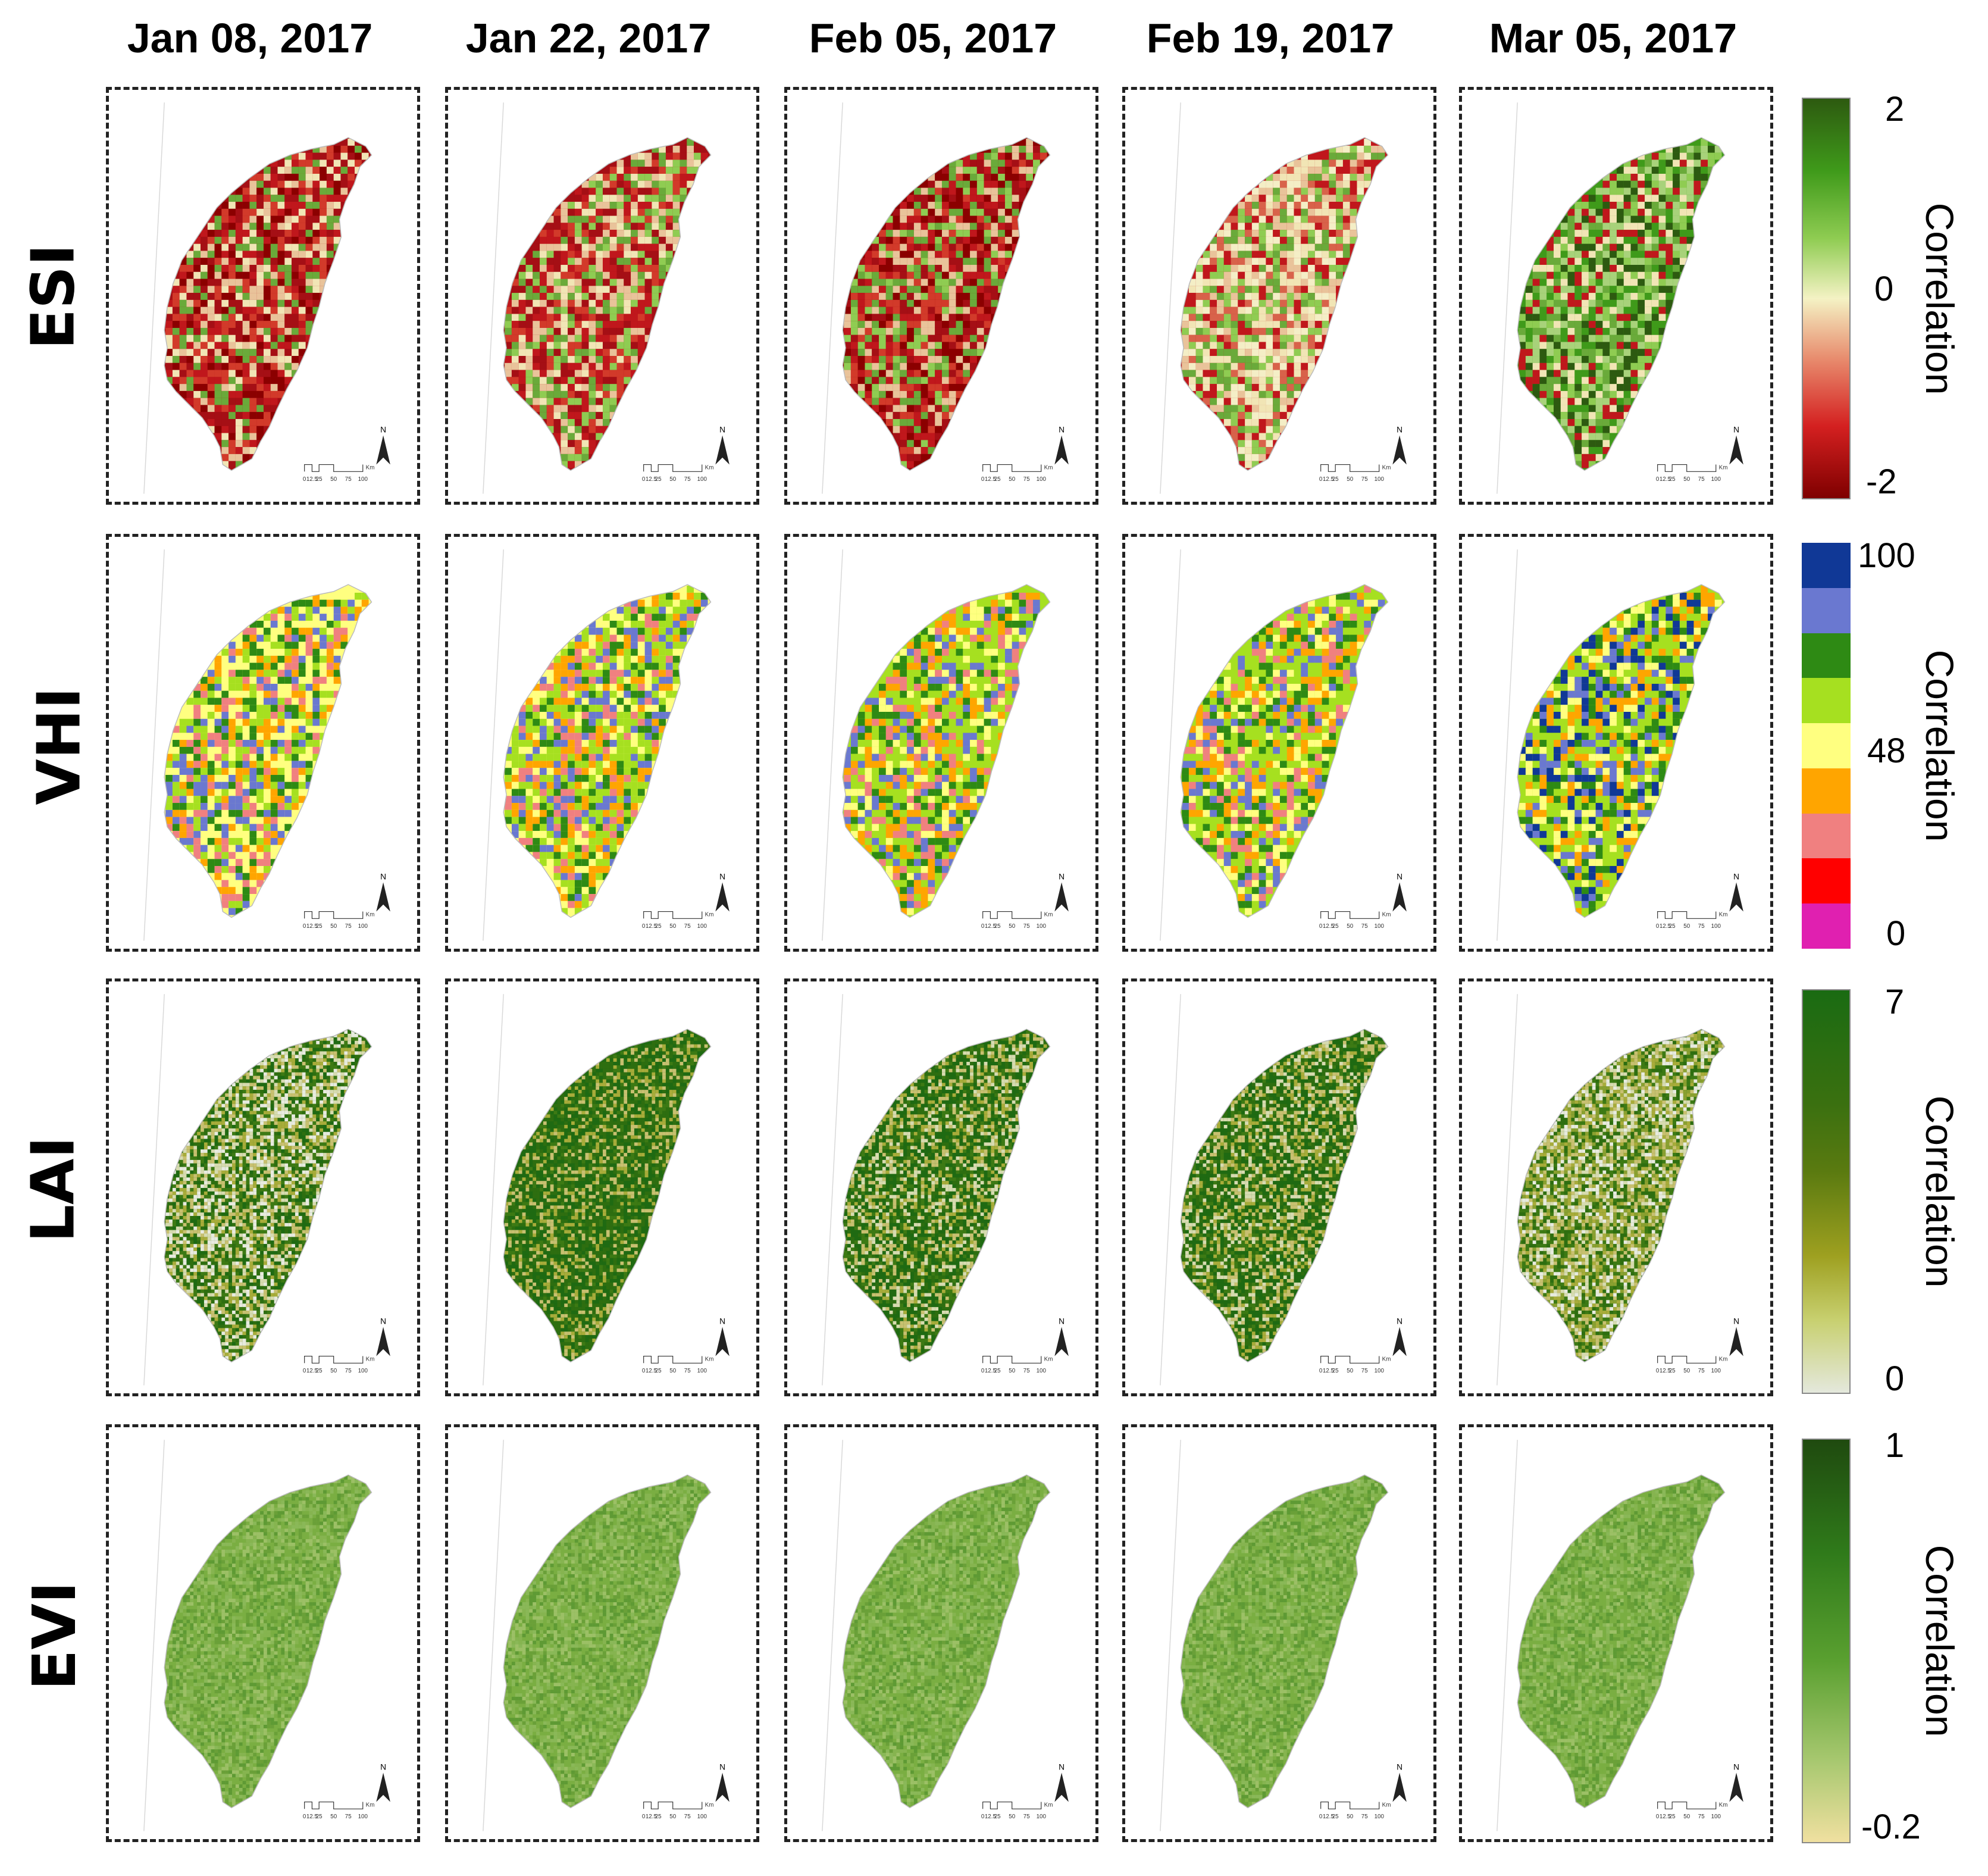  Describe the element at coordinates (263, 296) in the screenshot. I see `map-panel-esi-1: N 0 12.5 25 50 75 100 Km` at that location.